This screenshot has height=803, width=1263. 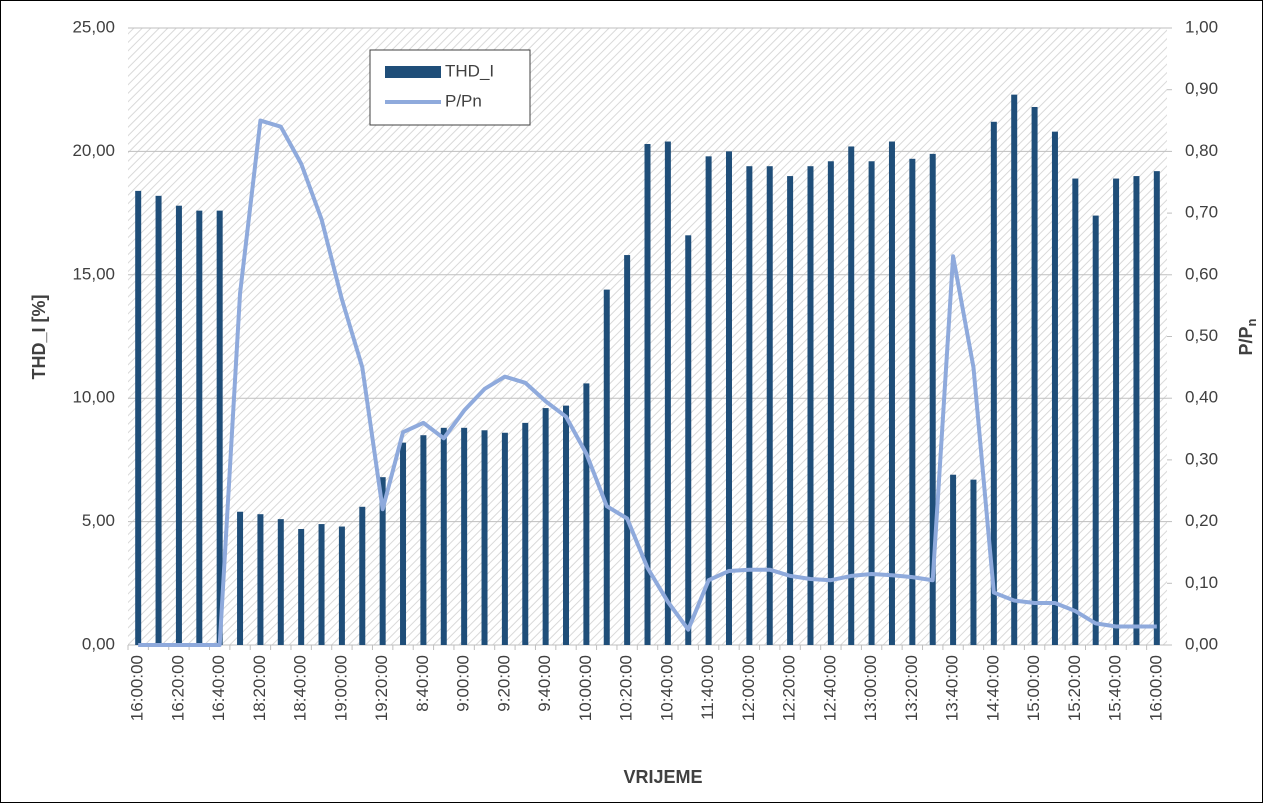 I want to click on y-tick-label: 20,00, so click(x=93, y=150).